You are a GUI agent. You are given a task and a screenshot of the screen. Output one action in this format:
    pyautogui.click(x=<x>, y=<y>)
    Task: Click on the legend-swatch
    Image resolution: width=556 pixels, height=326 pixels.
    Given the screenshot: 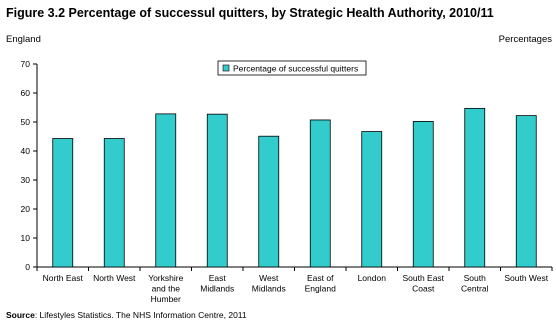 What is the action you would take?
    pyautogui.click(x=226, y=68)
    